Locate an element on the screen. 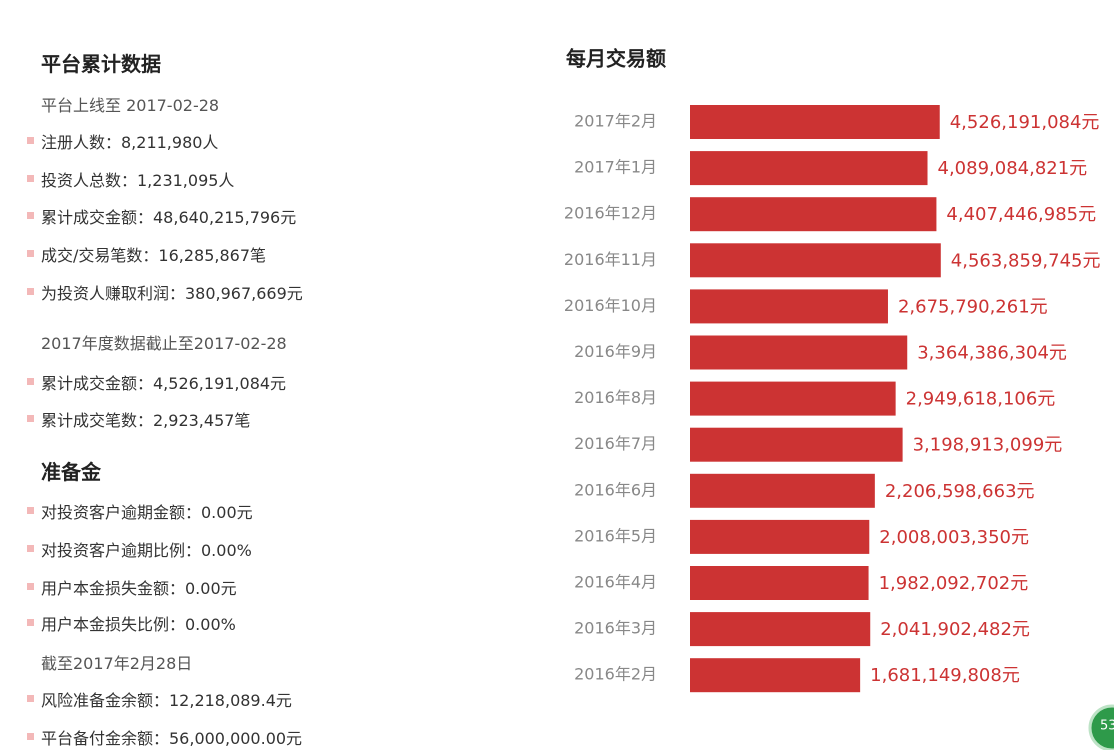 Image resolution: width=1114 pixels, height=750 pixels. value-label: 3,198,913,099元 is located at coordinates (988, 445).